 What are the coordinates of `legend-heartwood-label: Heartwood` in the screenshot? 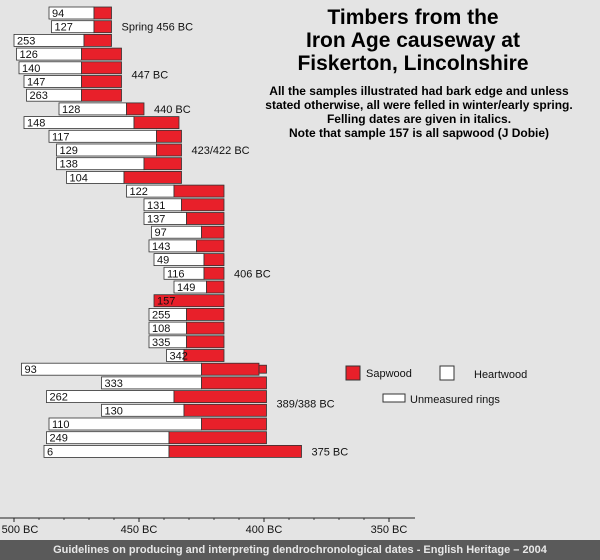 It's located at (500, 375).